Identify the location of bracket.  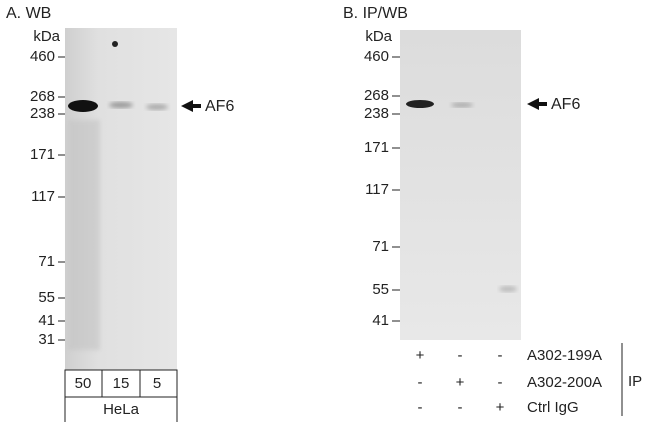
(121, 409).